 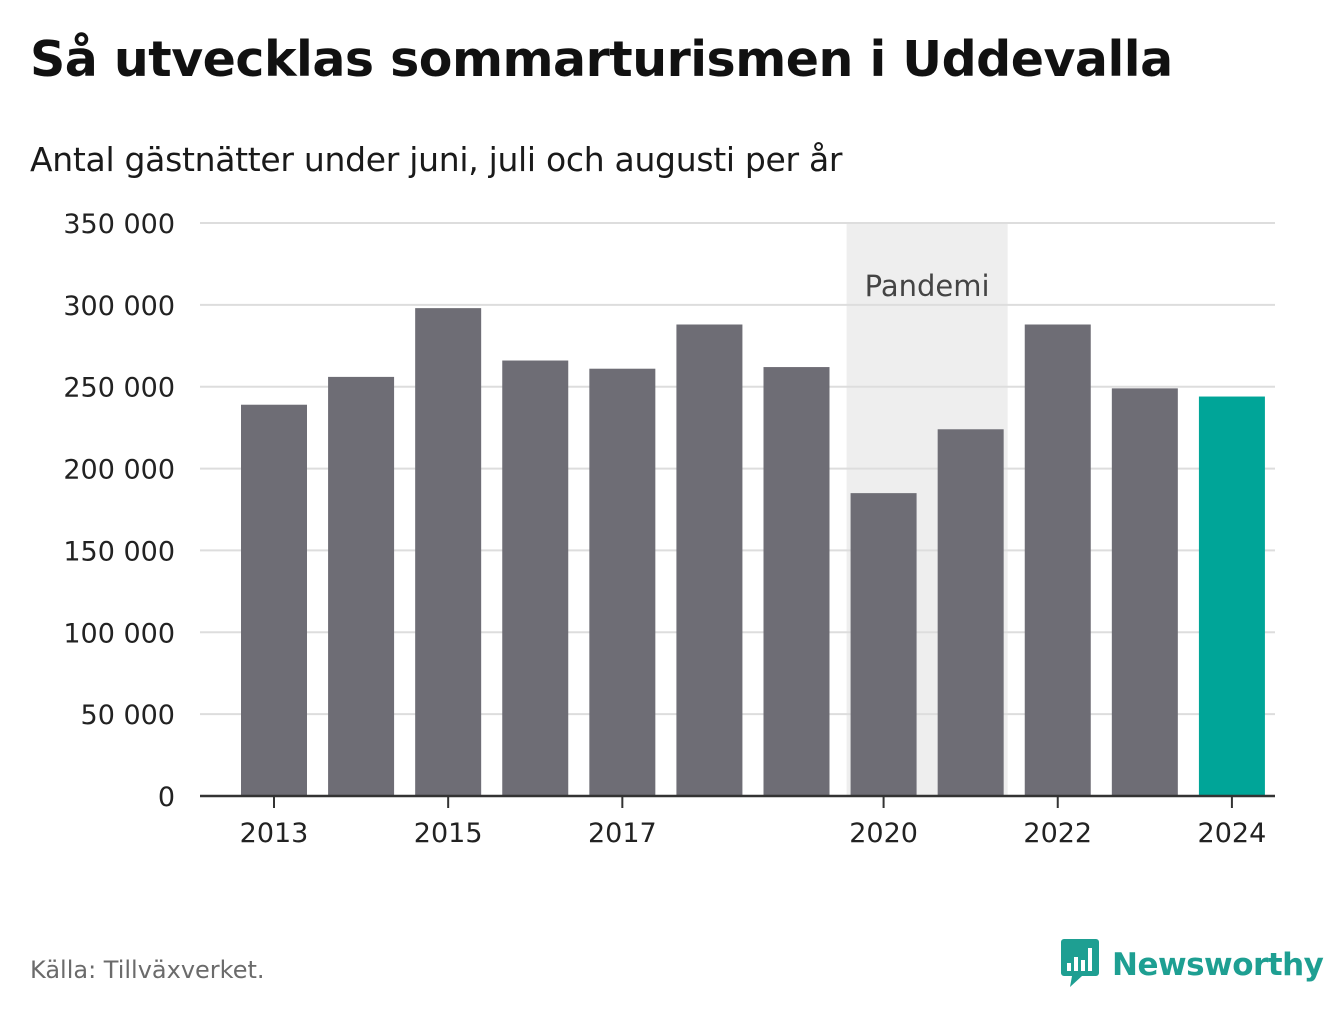 What do you see at coordinates (1057, 833) in the screenshot?
I see `x-tick-label: 2022` at bounding box center [1057, 833].